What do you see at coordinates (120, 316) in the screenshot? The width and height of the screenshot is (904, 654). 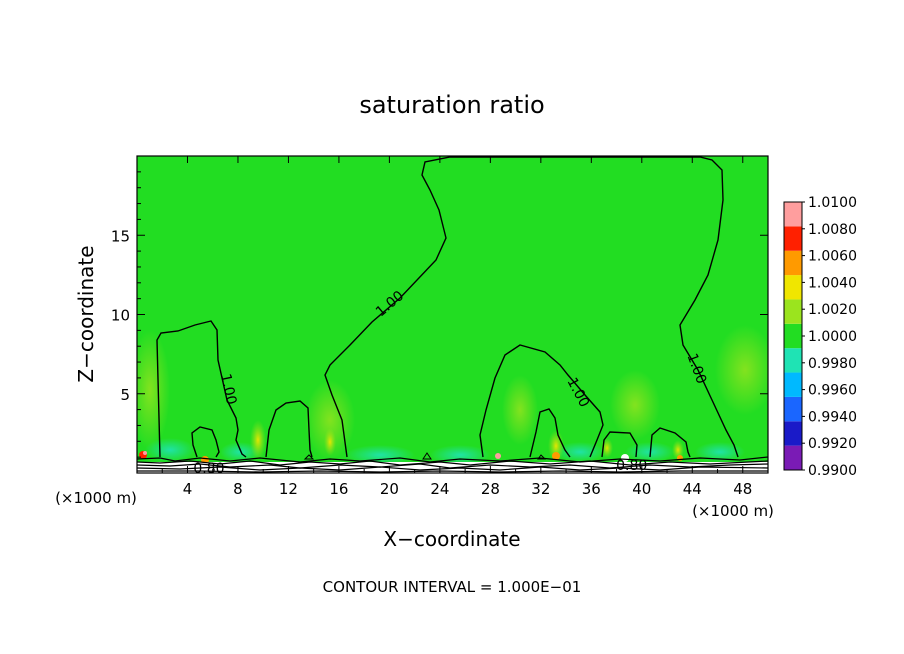 I see `y-tick-label: 10` at bounding box center [120, 316].